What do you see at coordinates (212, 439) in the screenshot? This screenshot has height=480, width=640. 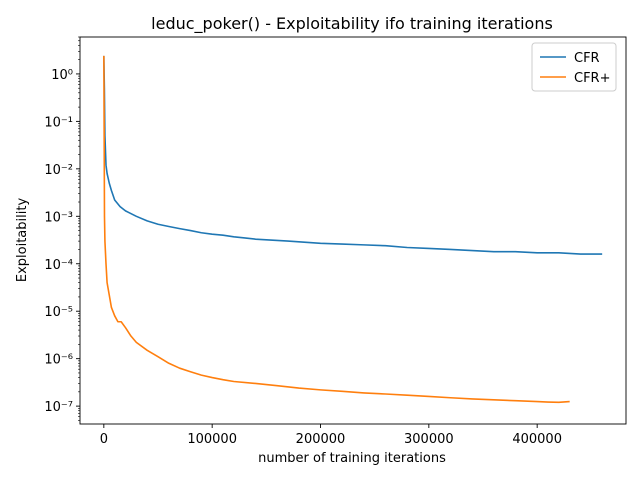 I see `x-tick-label: 100000` at bounding box center [212, 439].